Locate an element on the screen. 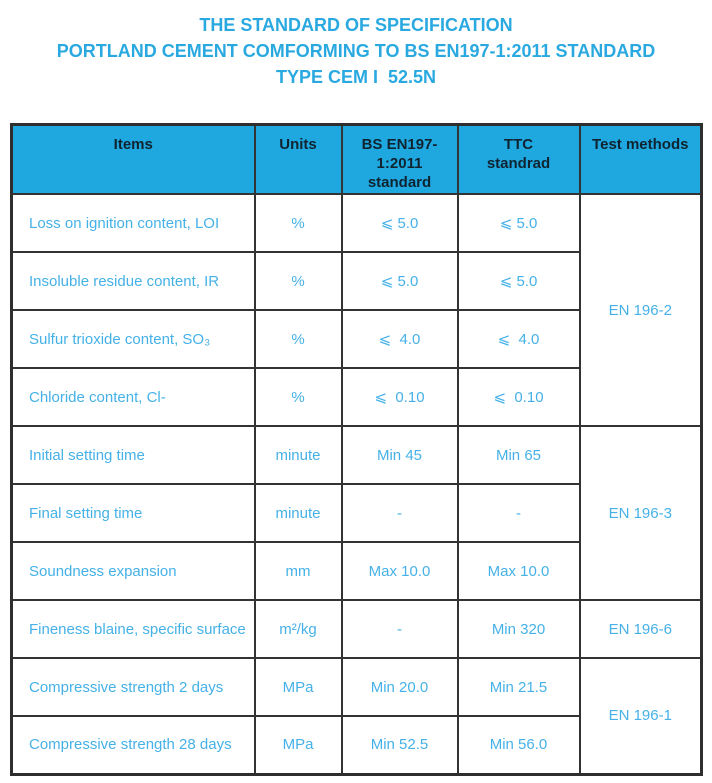  test-method-value: EN 196-6 is located at coordinates (640, 629).